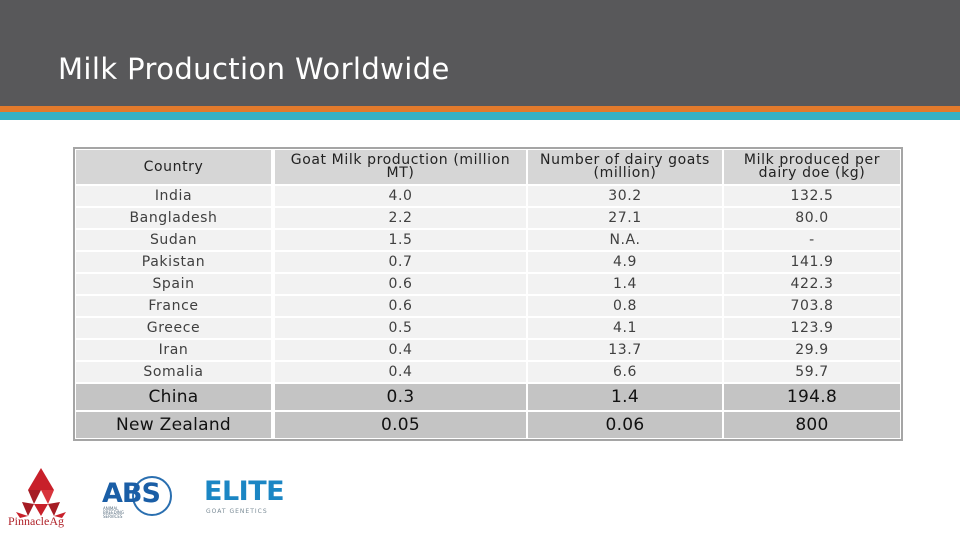 The image size is (960, 540). I want to click on cell-country: Sudan, so click(174, 240).